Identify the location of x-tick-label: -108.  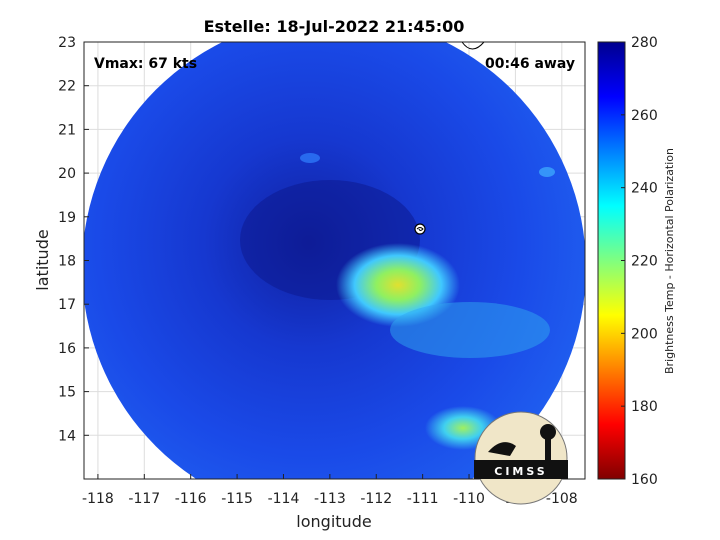
(562, 499).